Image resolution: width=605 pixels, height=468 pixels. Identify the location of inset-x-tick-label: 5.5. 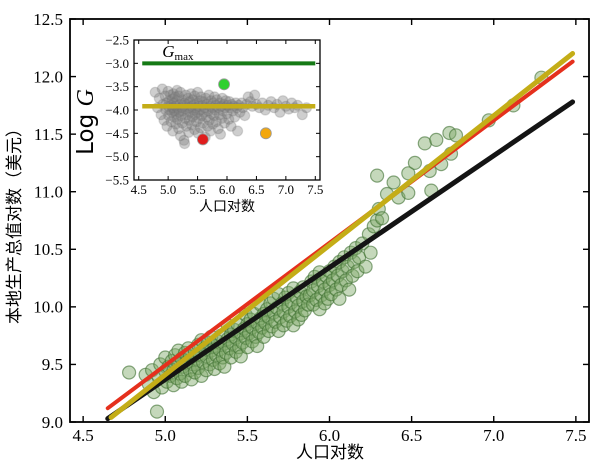
(197, 189).